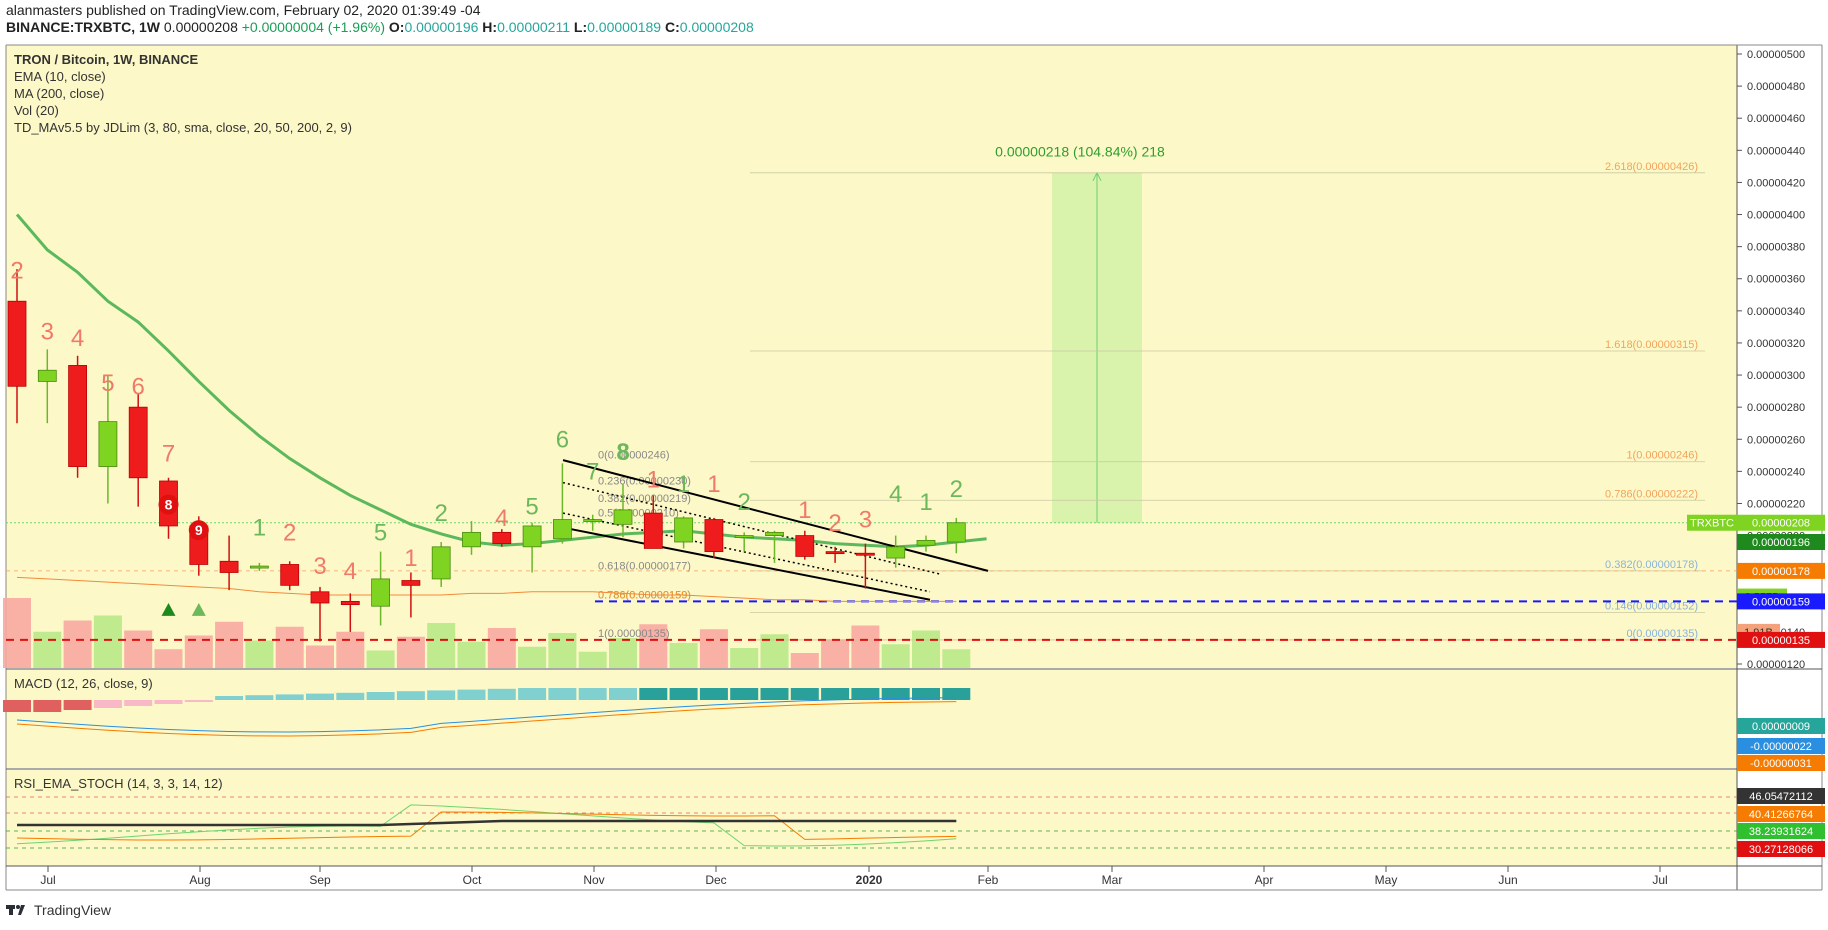  Describe the element at coordinates (168, 504) in the screenshot. I see `td-circle` at that location.